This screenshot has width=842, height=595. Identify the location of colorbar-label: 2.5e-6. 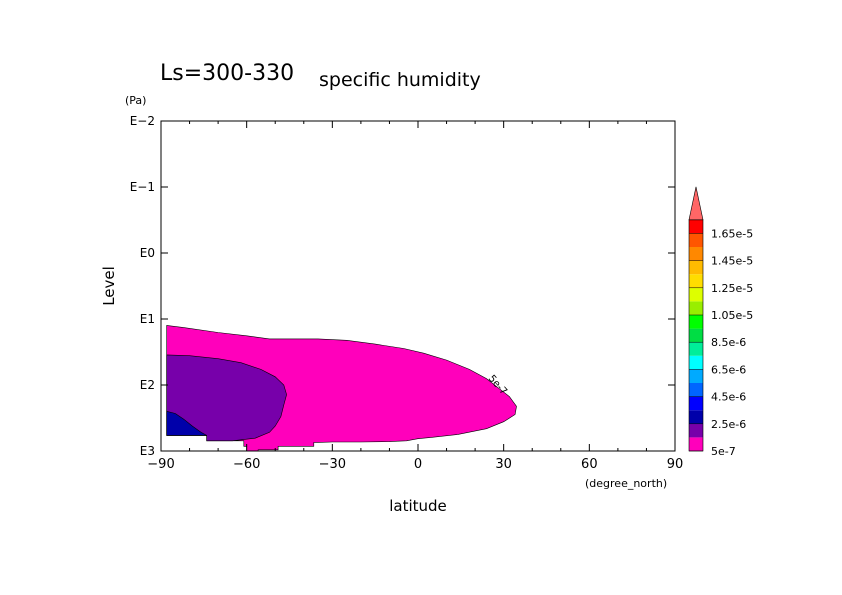
(728, 424).